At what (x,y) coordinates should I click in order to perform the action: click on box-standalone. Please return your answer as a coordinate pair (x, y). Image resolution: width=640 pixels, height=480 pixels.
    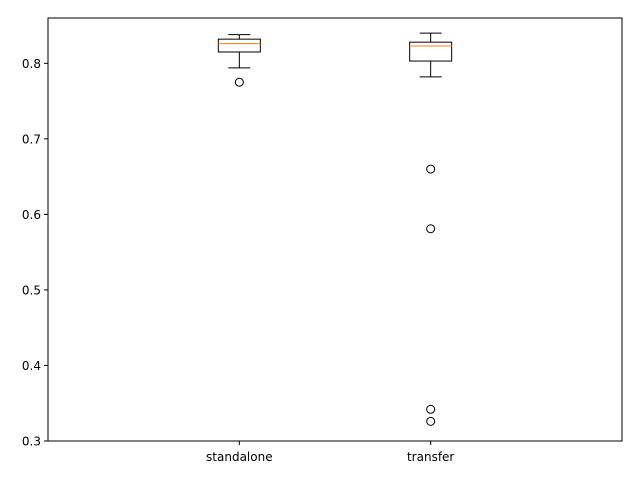
    Looking at the image, I should click on (239, 60).